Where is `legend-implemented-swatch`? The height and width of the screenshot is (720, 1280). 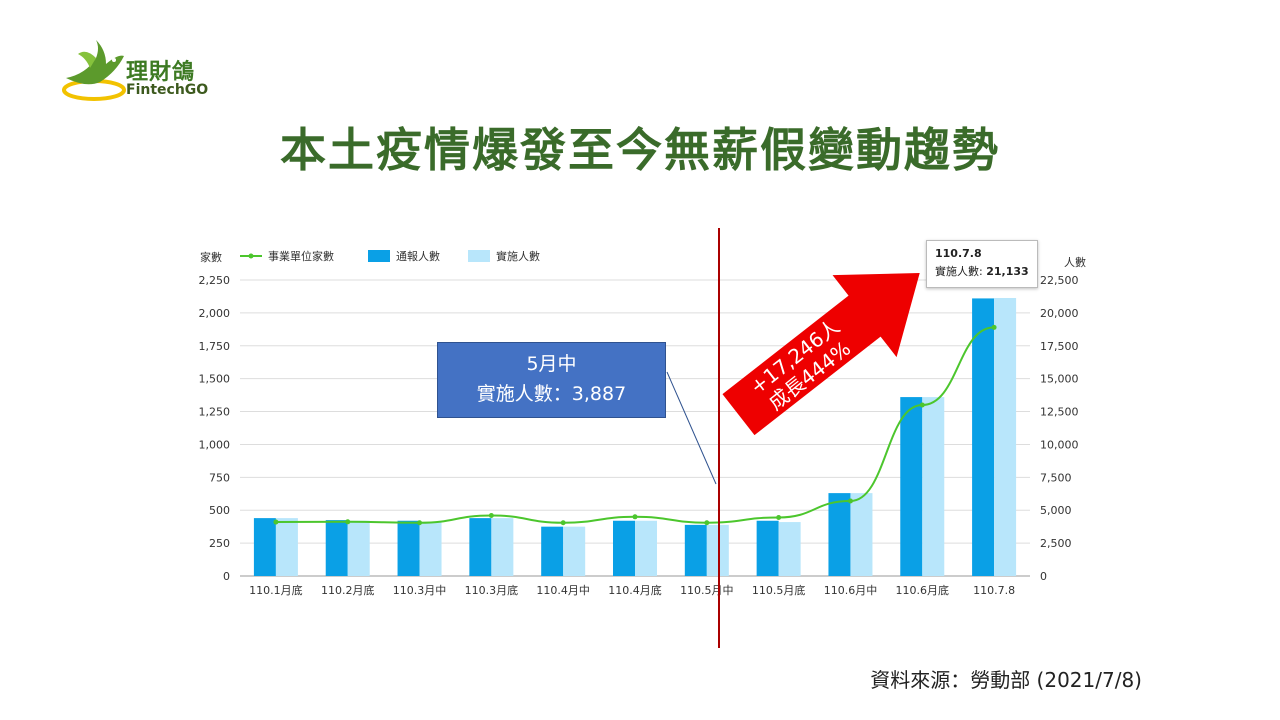
legend-implemented-swatch is located at coordinates (479, 256).